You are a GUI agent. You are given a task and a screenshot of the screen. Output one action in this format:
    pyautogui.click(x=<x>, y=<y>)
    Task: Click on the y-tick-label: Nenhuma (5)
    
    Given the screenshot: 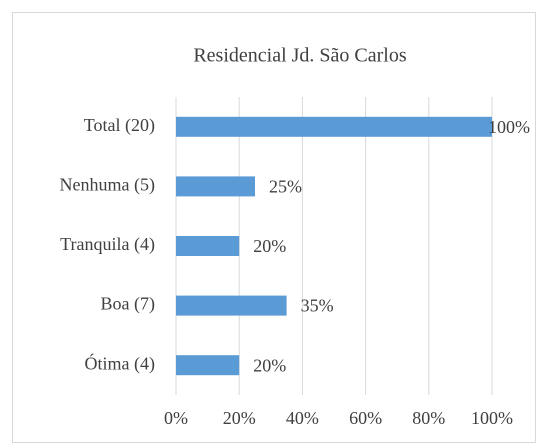 What is the action you would take?
    pyautogui.click(x=107, y=185)
    